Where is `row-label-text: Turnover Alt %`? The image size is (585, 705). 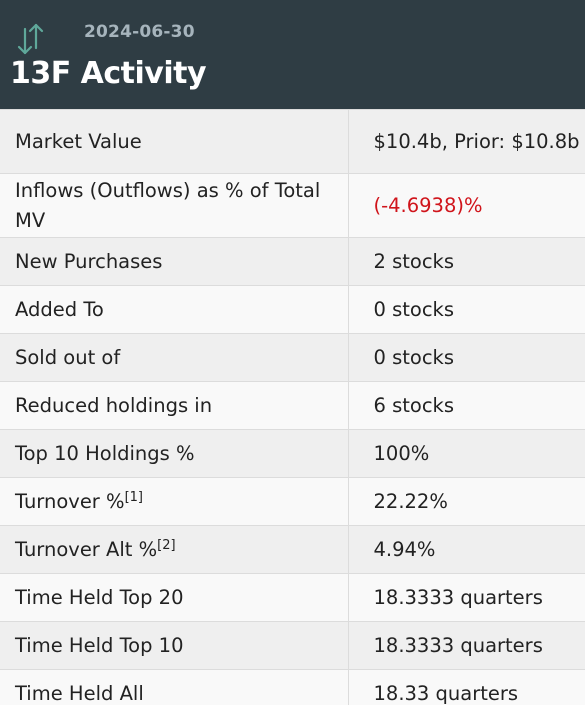 row-label-text: Turnover Alt % is located at coordinates (86, 549).